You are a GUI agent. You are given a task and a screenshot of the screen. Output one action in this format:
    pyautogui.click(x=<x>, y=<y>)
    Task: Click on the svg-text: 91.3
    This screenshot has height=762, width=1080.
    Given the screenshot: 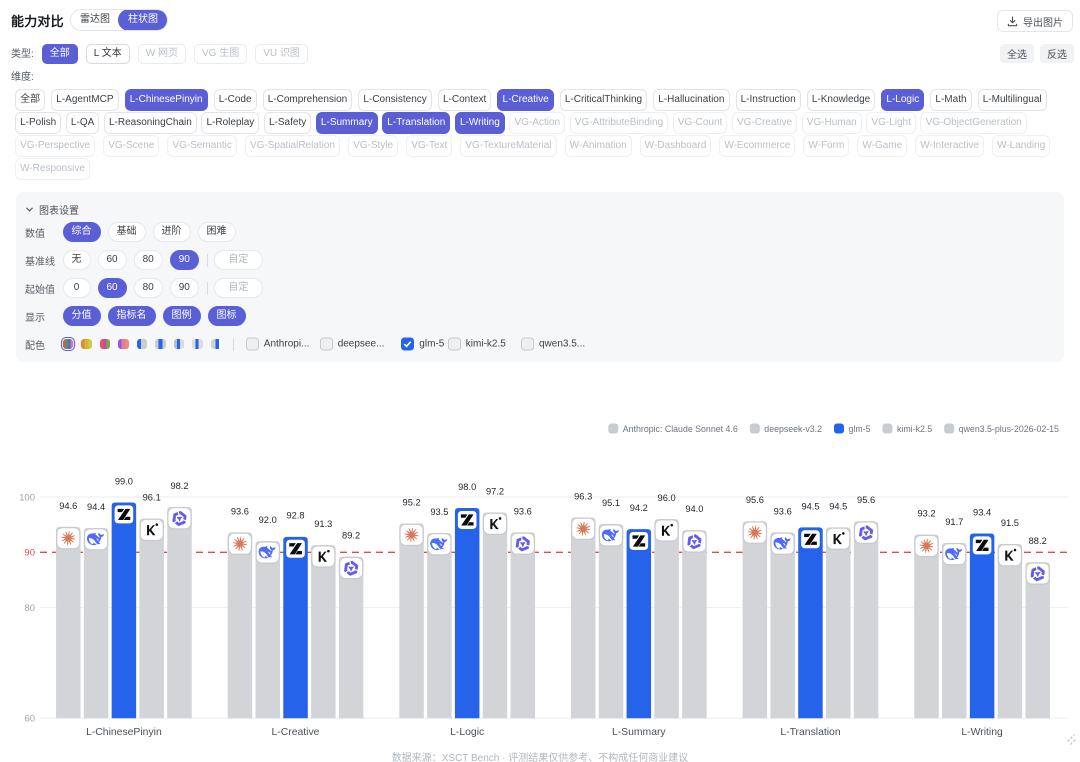 What is the action you would take?
    pyautogui.click(x=323, y=524)
    